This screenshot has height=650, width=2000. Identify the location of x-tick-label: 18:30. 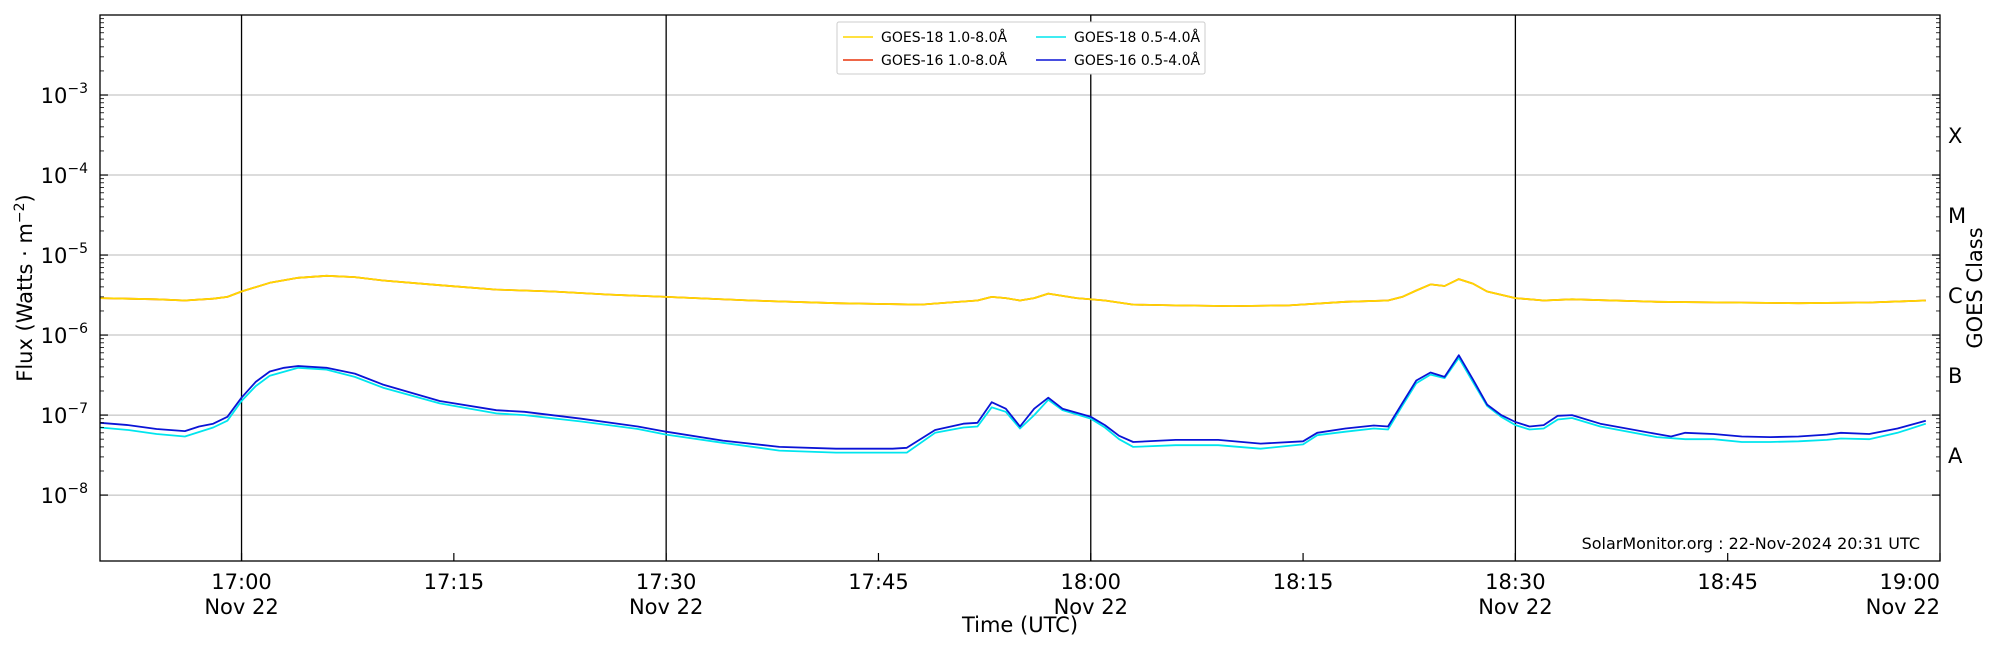
(1515, 582).